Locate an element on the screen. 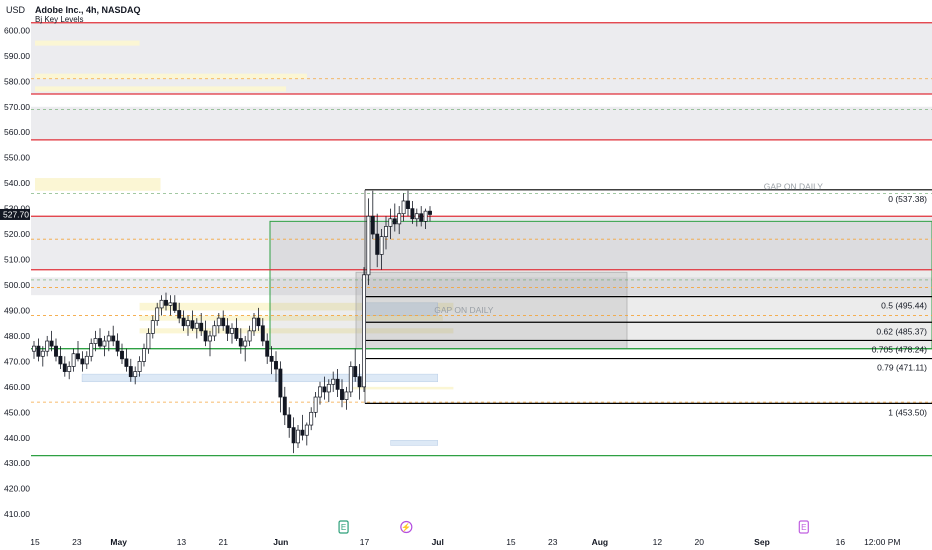 This screenshot has height=550, width=932. x-tick-label: 12 is located at coordinates (658, 542).